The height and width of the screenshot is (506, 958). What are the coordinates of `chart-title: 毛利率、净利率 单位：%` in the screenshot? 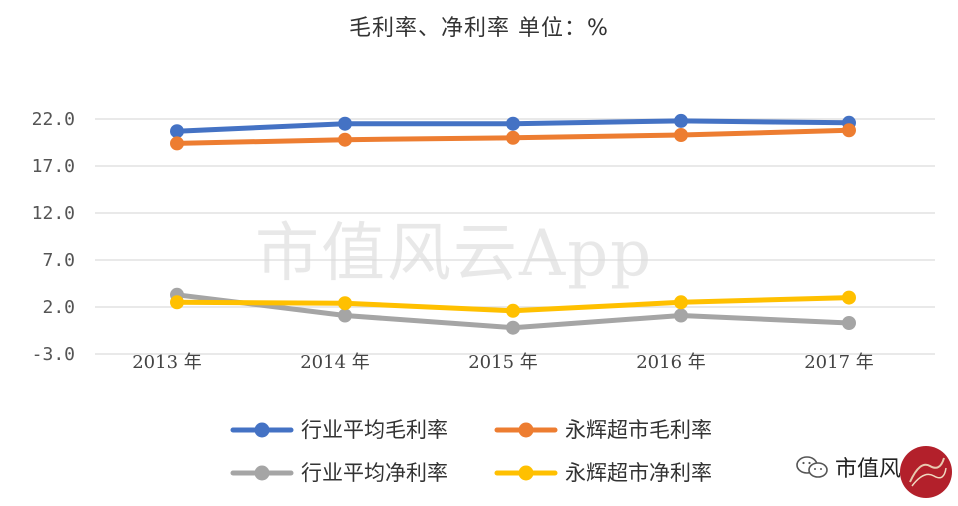 It's located at (479, 28).